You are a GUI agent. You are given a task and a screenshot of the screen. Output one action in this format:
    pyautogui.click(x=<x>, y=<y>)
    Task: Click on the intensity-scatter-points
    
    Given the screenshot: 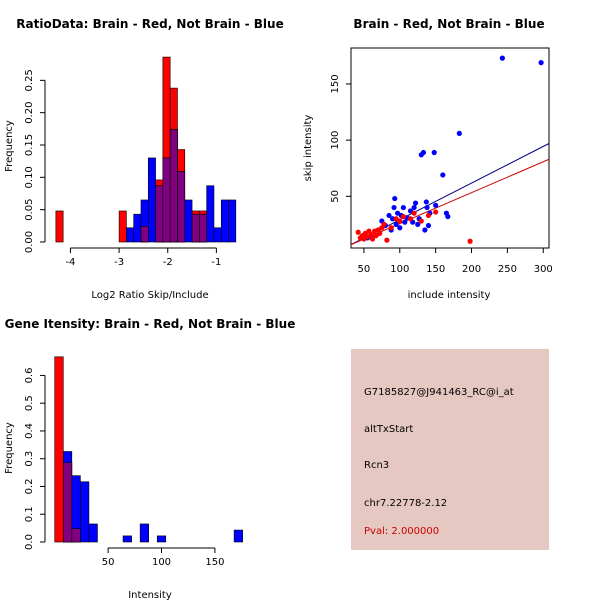 What is the action you would take?
    pyautogui.click(x=449, y=149)
    